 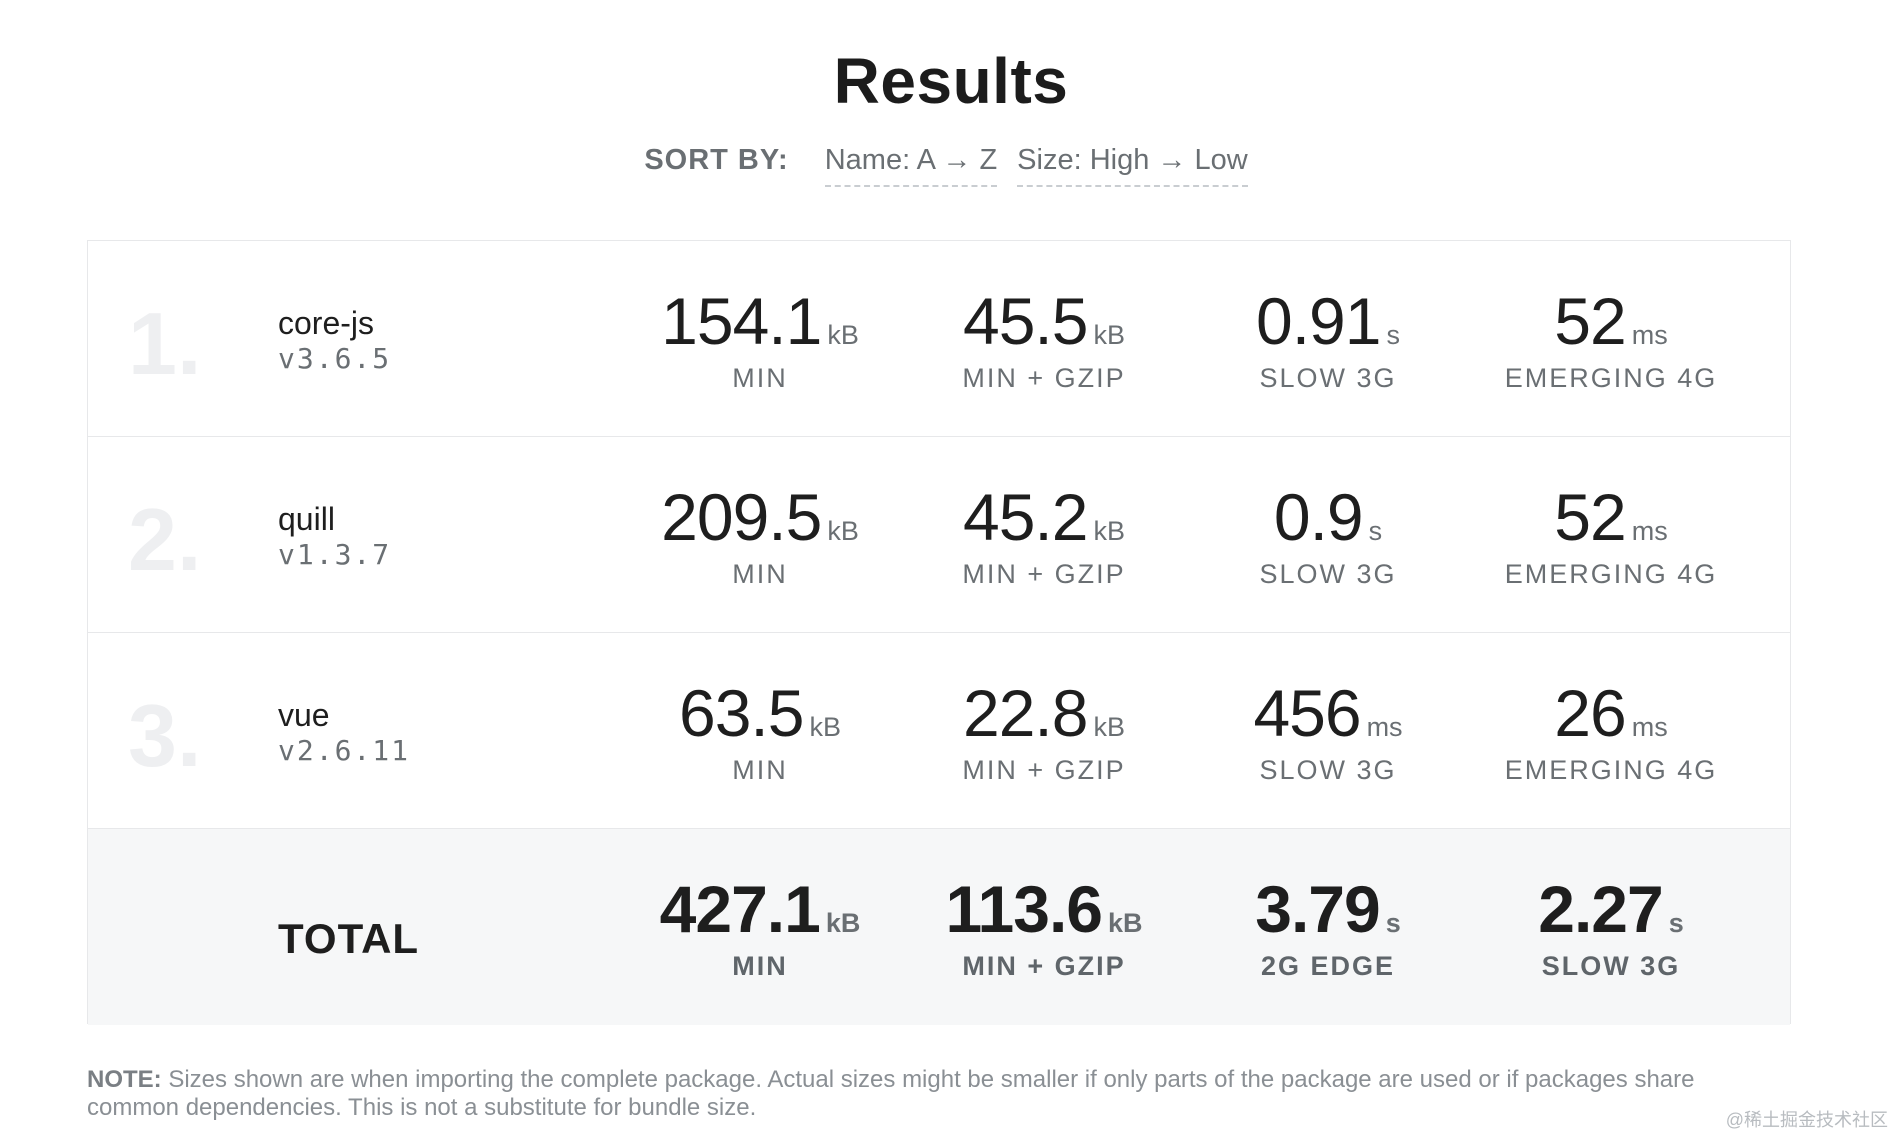 I want to click on sort-label: SORT BY:, so click(x=716, y=160).